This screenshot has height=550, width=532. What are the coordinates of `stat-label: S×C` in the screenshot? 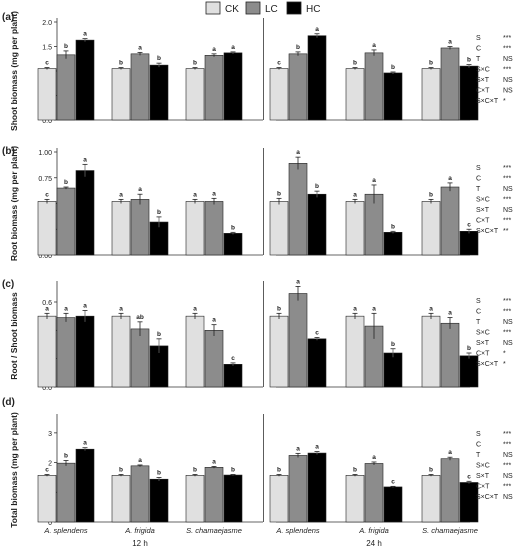 It's located at (483, 466).